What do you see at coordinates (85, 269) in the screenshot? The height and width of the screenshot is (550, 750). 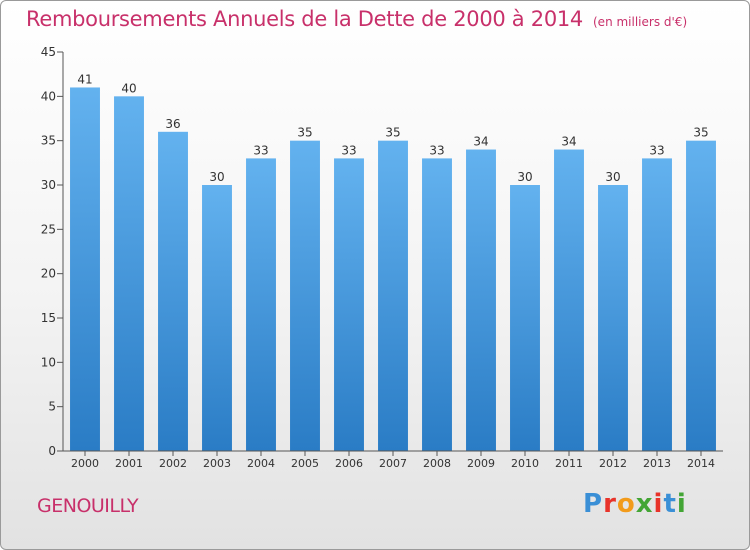 I see `bar-2000` at bounding box center [85, 269].